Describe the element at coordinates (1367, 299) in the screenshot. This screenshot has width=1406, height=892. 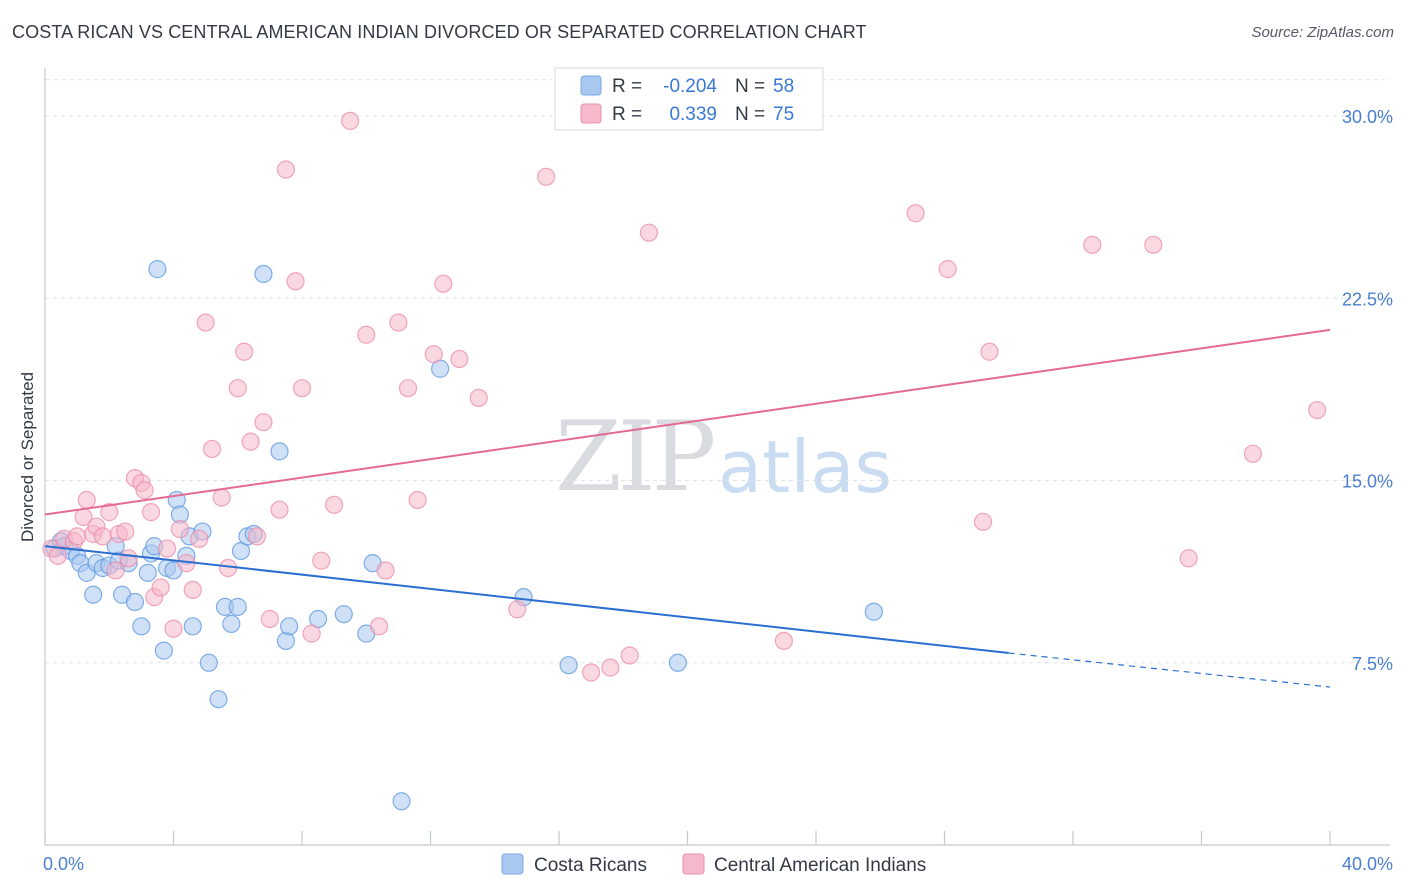
I see `y-tick-label: 22.5%` at that location.